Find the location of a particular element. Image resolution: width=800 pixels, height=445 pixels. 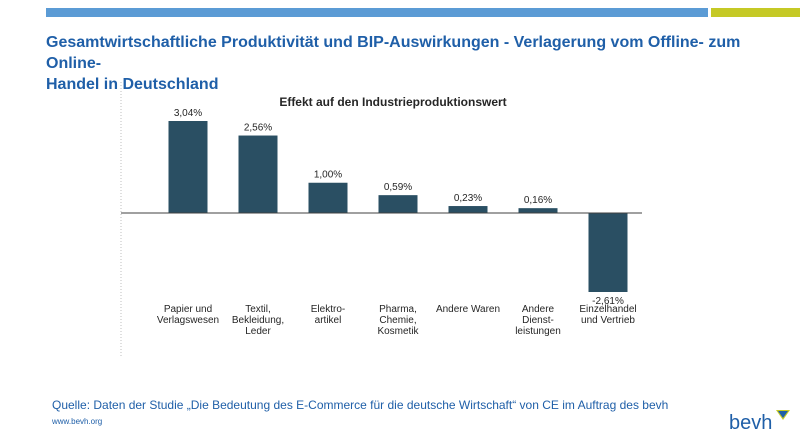

header-accent-bar-blue is located at coordinates (377, 12).